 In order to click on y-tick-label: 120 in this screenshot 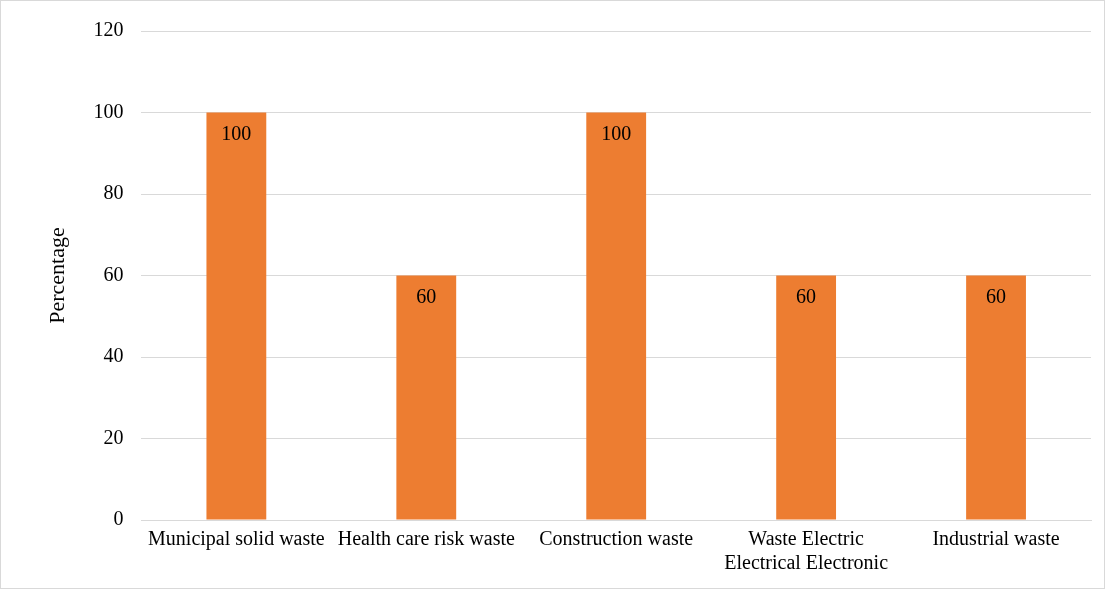, I will do `click(108, 29)`.